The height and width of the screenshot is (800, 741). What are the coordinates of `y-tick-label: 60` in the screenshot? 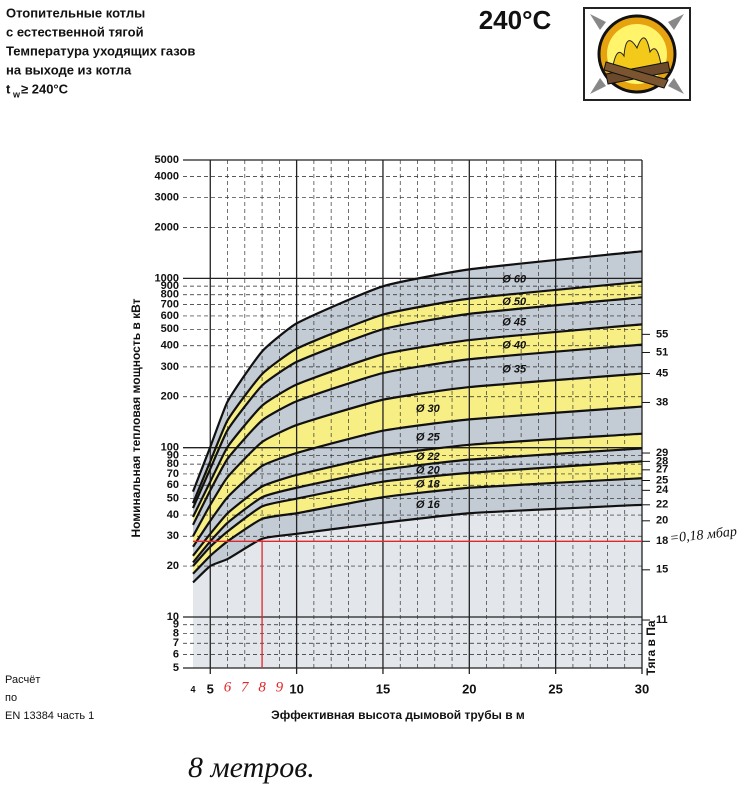 It's located at (173, 485).